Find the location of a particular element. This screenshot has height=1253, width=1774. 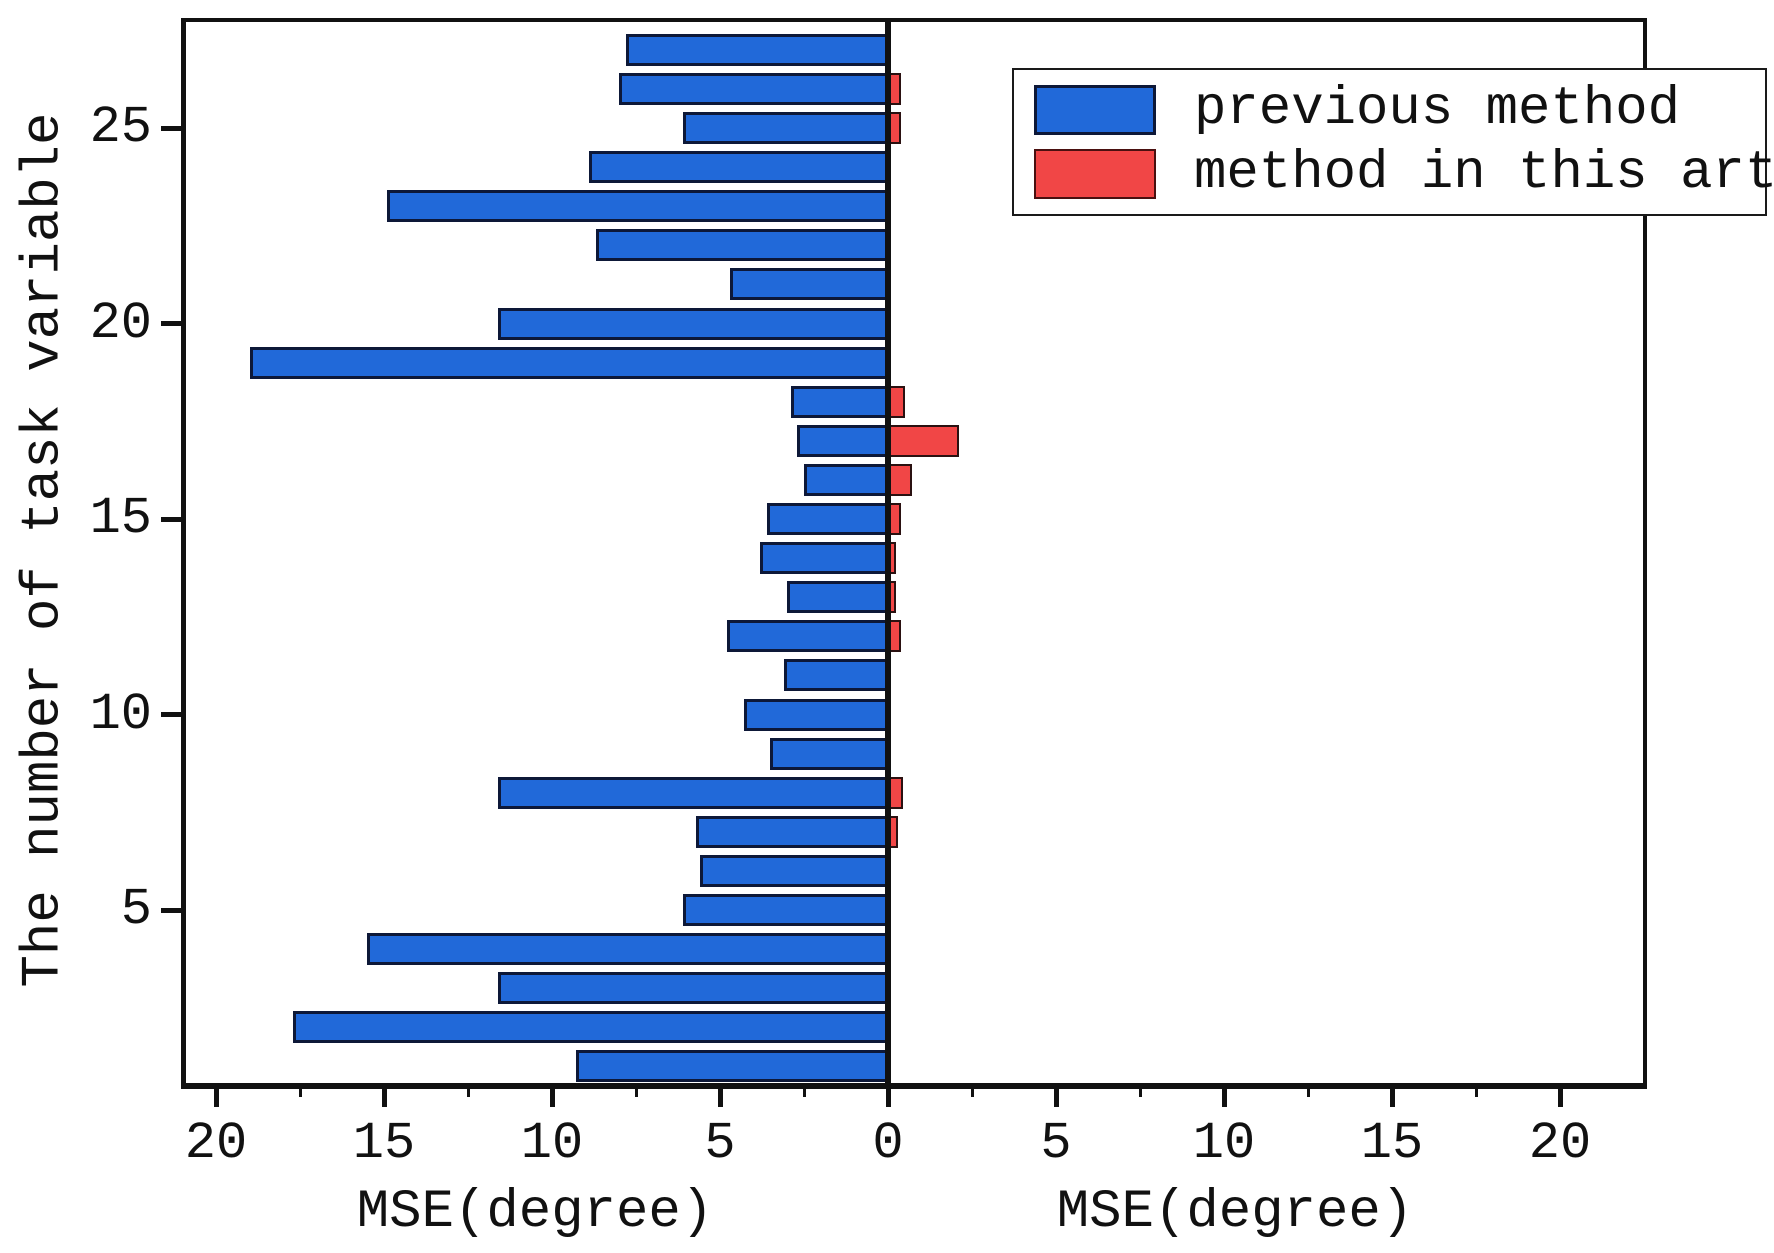

legend-label-method-in-this-article: method in this article is located at coordinates (1484, 173).